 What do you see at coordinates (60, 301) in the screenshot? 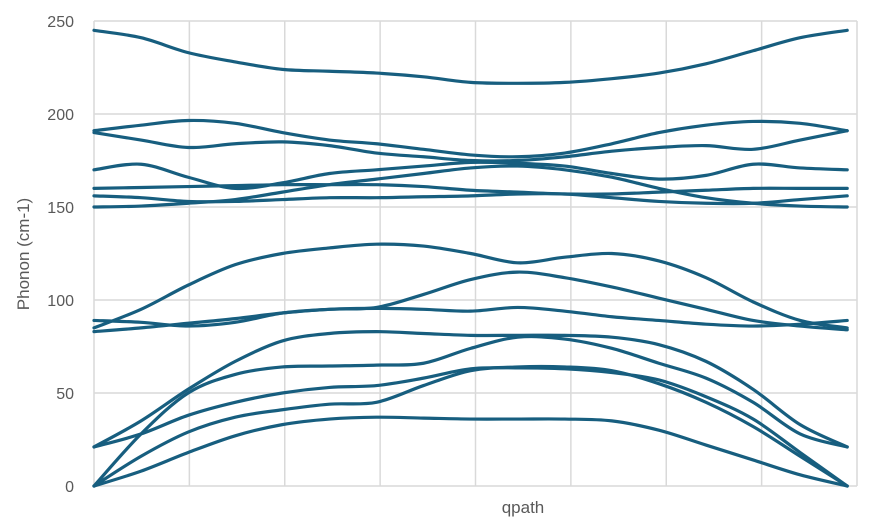
I see `y-tick-label: 100` at bounding box center [60, 301].